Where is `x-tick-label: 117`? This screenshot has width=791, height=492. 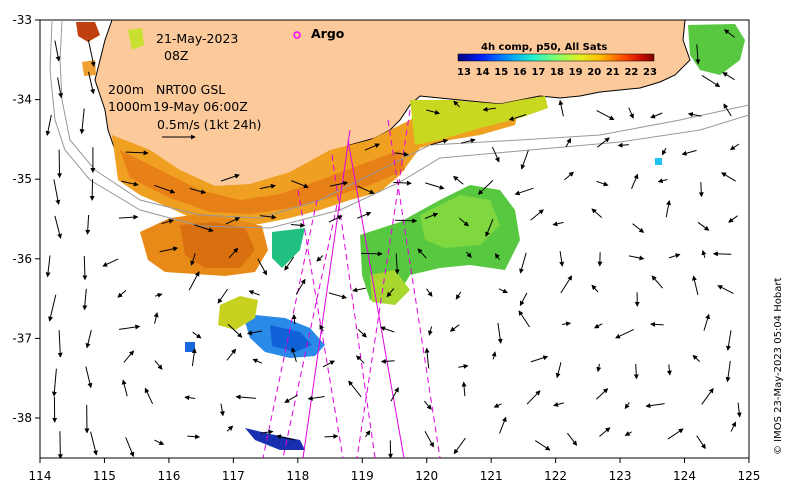 x-tick-label: 117 is located at coordinates (233, 476).